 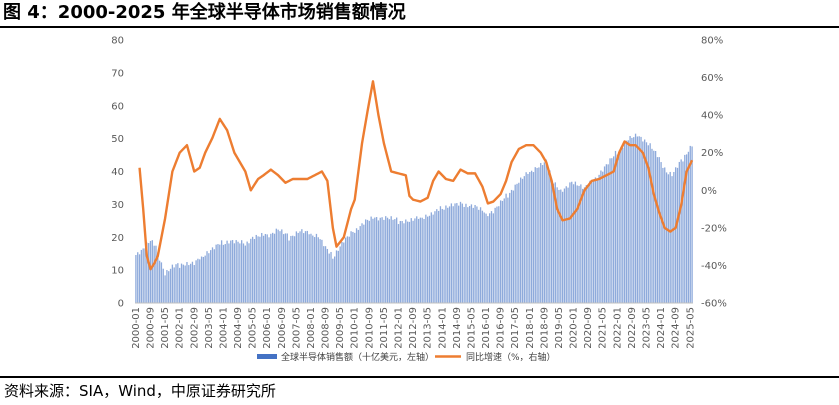 What do you see at coordinates (121, 304) in the screenshot?
I see `left-tick-label: 0` at bounding box center [121, 304].